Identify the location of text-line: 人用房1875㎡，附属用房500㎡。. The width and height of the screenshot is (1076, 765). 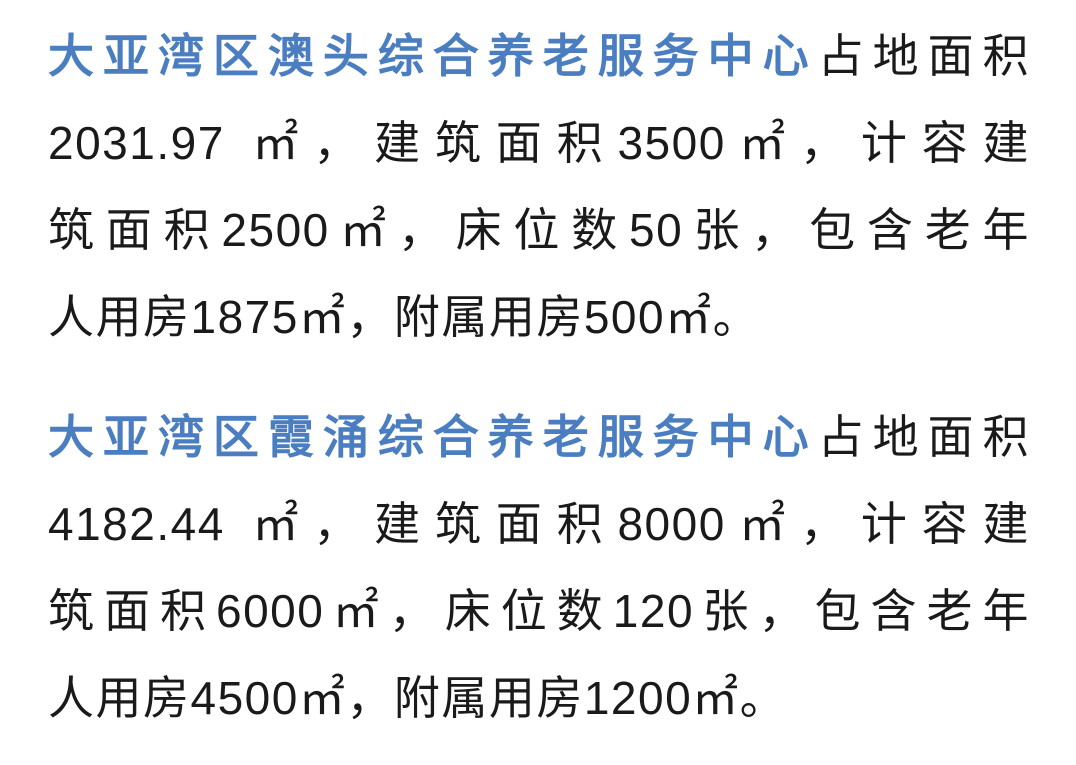
(539, 317).